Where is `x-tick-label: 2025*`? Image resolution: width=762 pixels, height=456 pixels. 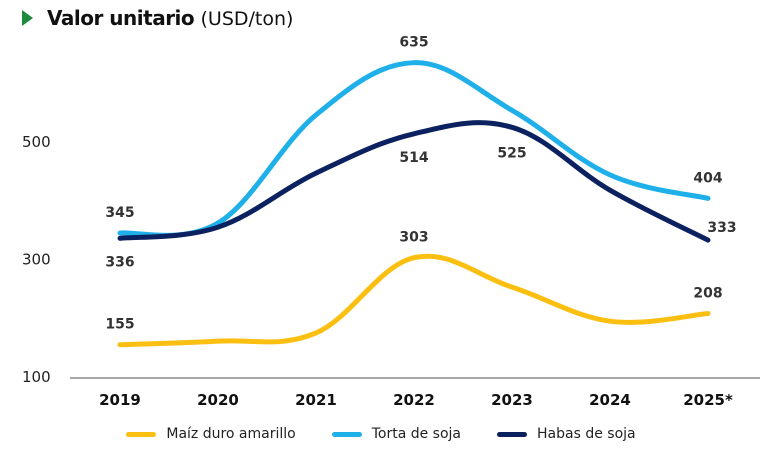
x-tick-label: 2025* is located at coordinates (708, 400).